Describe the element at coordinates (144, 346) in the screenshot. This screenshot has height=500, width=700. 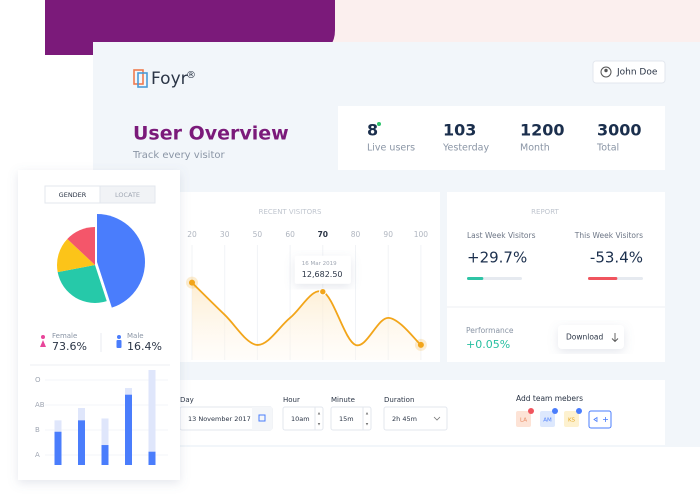
I see `male-value: 16.4%` at that location.